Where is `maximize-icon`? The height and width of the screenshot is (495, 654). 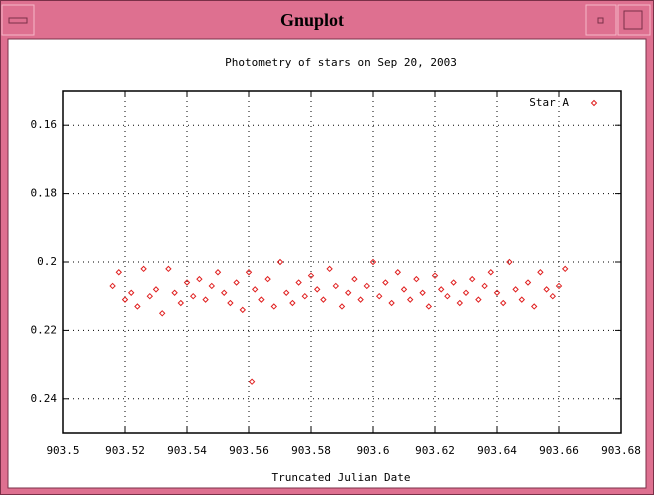 maximize-icon is located at coordinates (633, 20).